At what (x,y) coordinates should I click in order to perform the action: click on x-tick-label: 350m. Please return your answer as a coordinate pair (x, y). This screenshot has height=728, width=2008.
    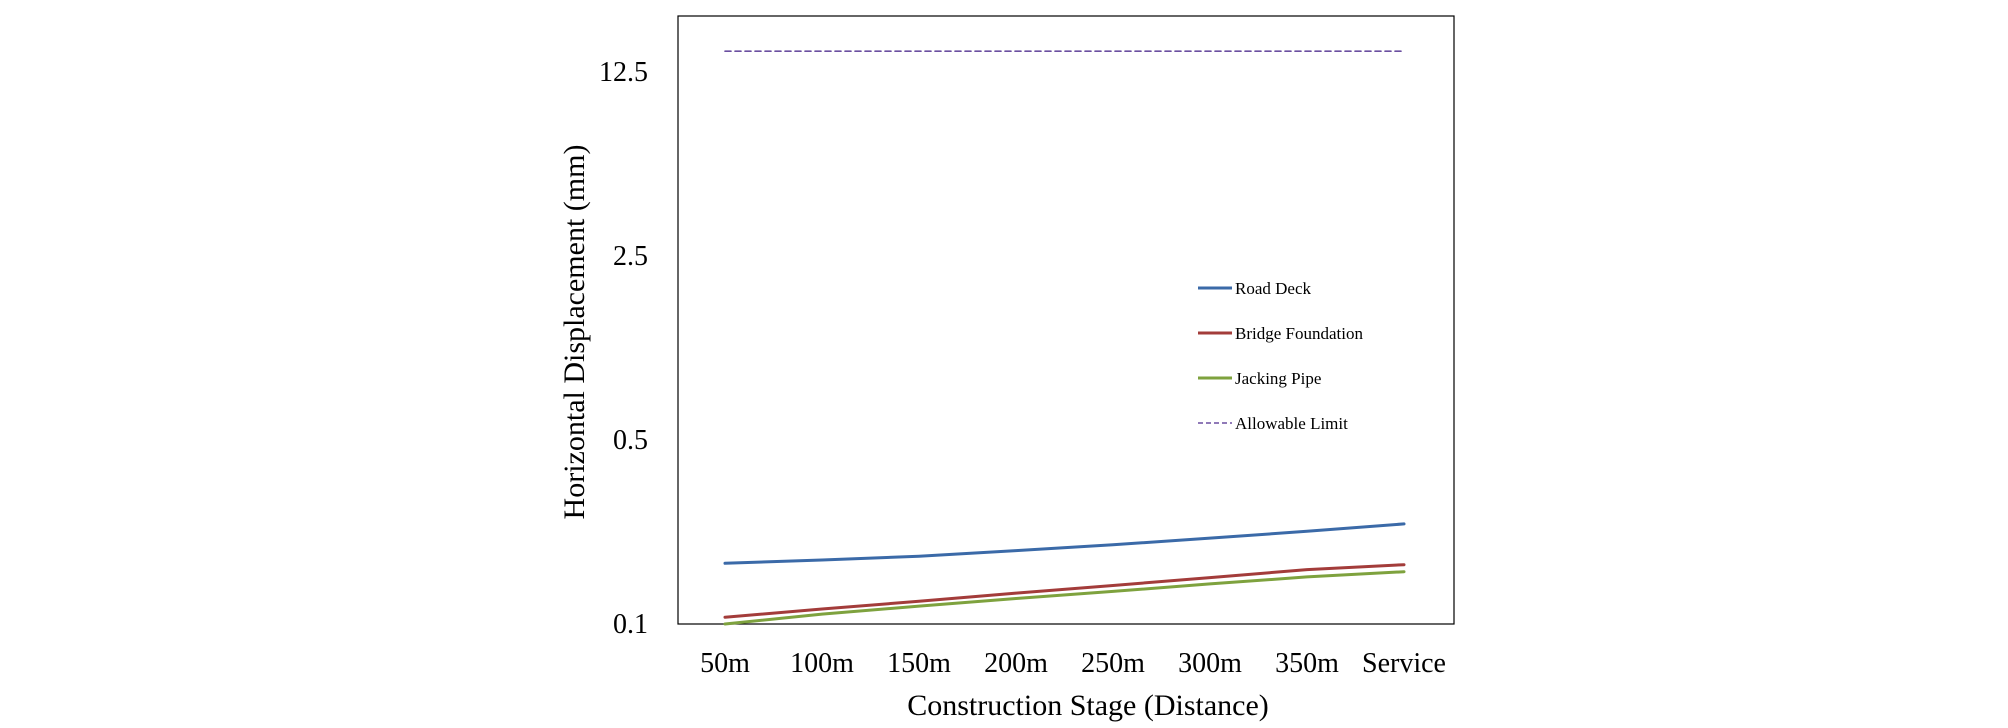
    Looking at the image, I should click on (1307, 663).